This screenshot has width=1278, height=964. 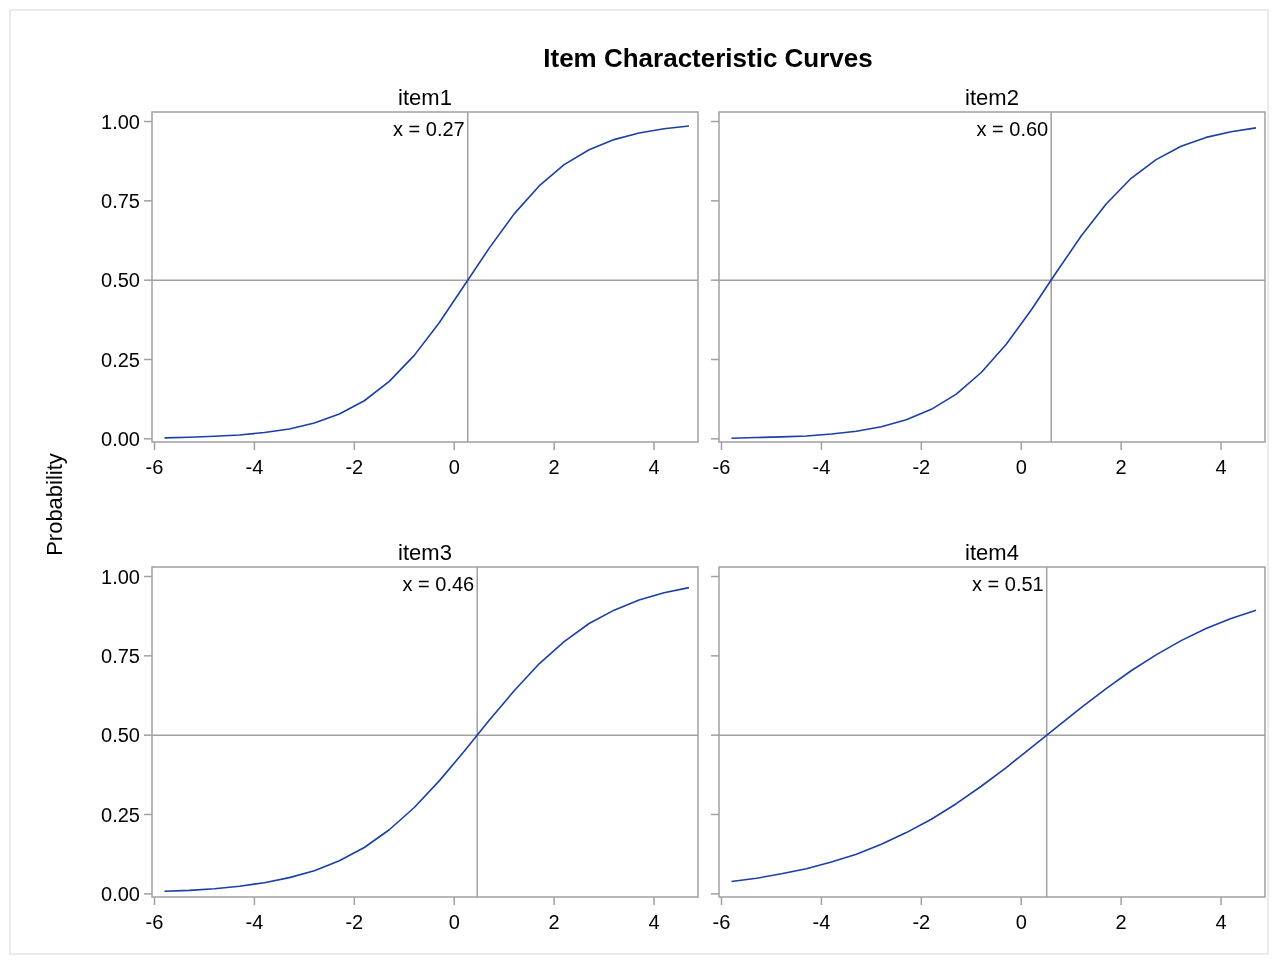 I want to click on ref-line-label: x = 0.46, so click(x=438, y=584).